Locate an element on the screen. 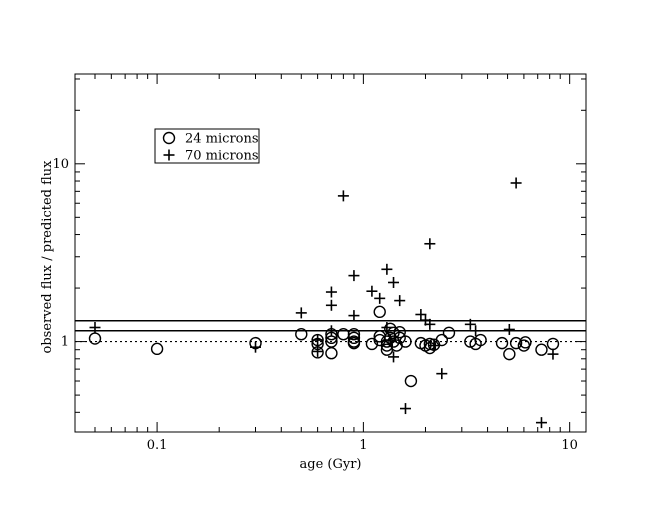 This screenshot has width=660, height=510. x-tick-label: 0.1 is located at coordinates (157, 445).